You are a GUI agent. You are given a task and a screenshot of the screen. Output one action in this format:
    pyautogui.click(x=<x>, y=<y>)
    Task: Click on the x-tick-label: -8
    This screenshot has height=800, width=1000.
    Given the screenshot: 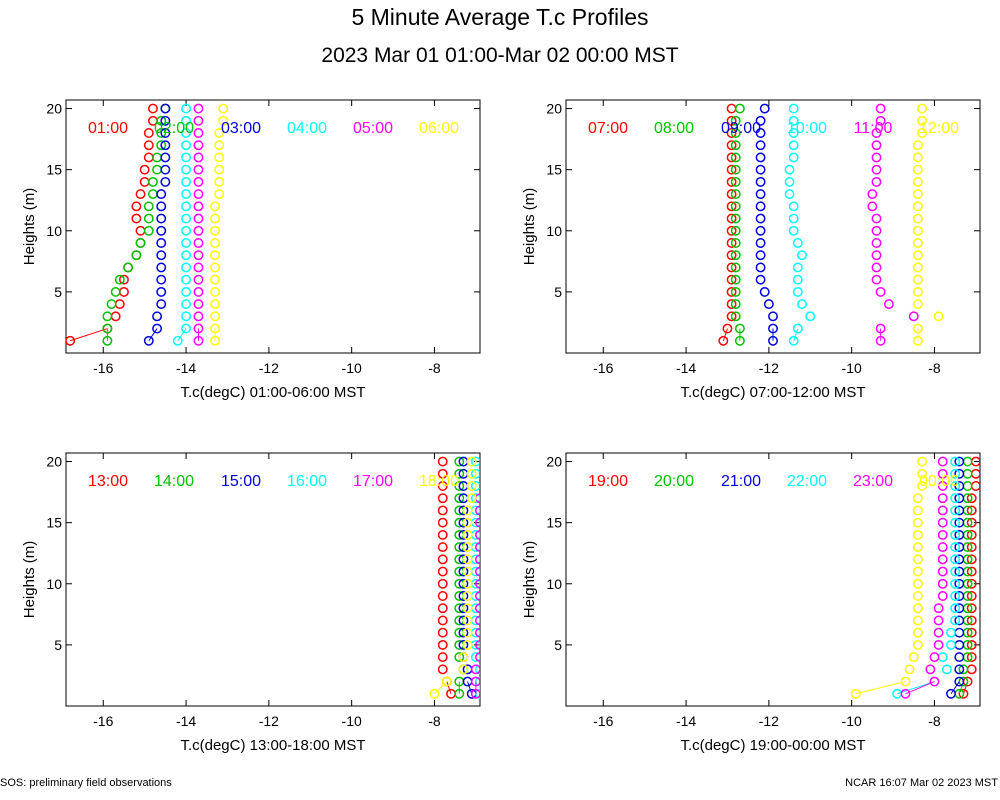 What is the action you would take?
    pyautogui.click(x=934, y=368)
    